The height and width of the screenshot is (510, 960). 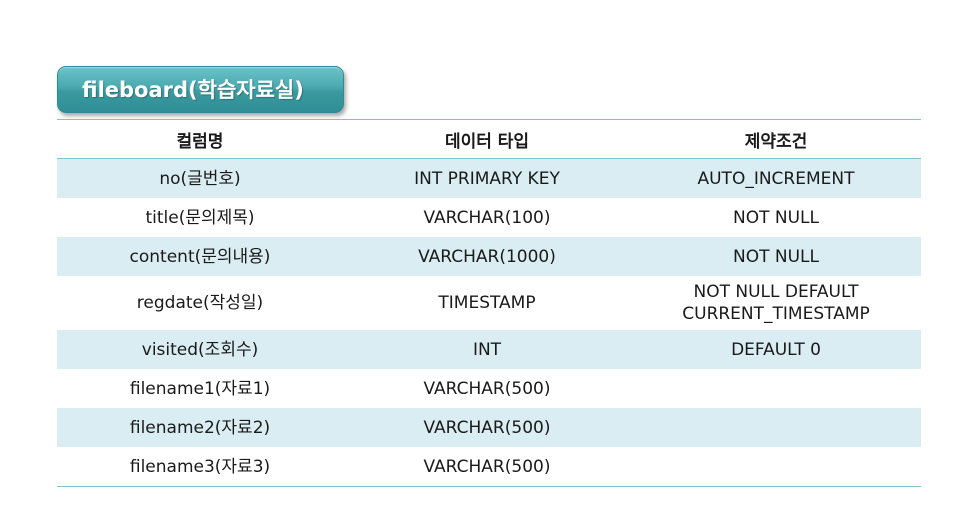 I want to click on table-row: filename3(자료3) VARCHAR(500), so click(x=489, y=467).